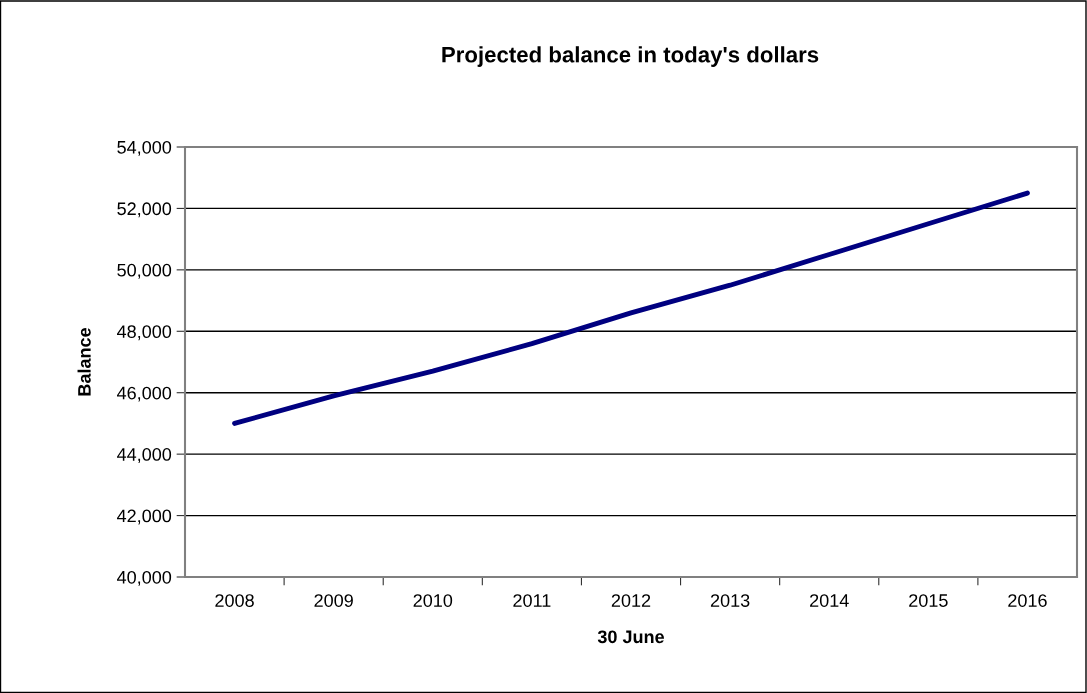 The width and height of the screenshot is (1087, 693). What do you see at coordinates (144, 333) in the screenshot?
I see `y-tick-label: 48,000` at bounding box center [144, 333].